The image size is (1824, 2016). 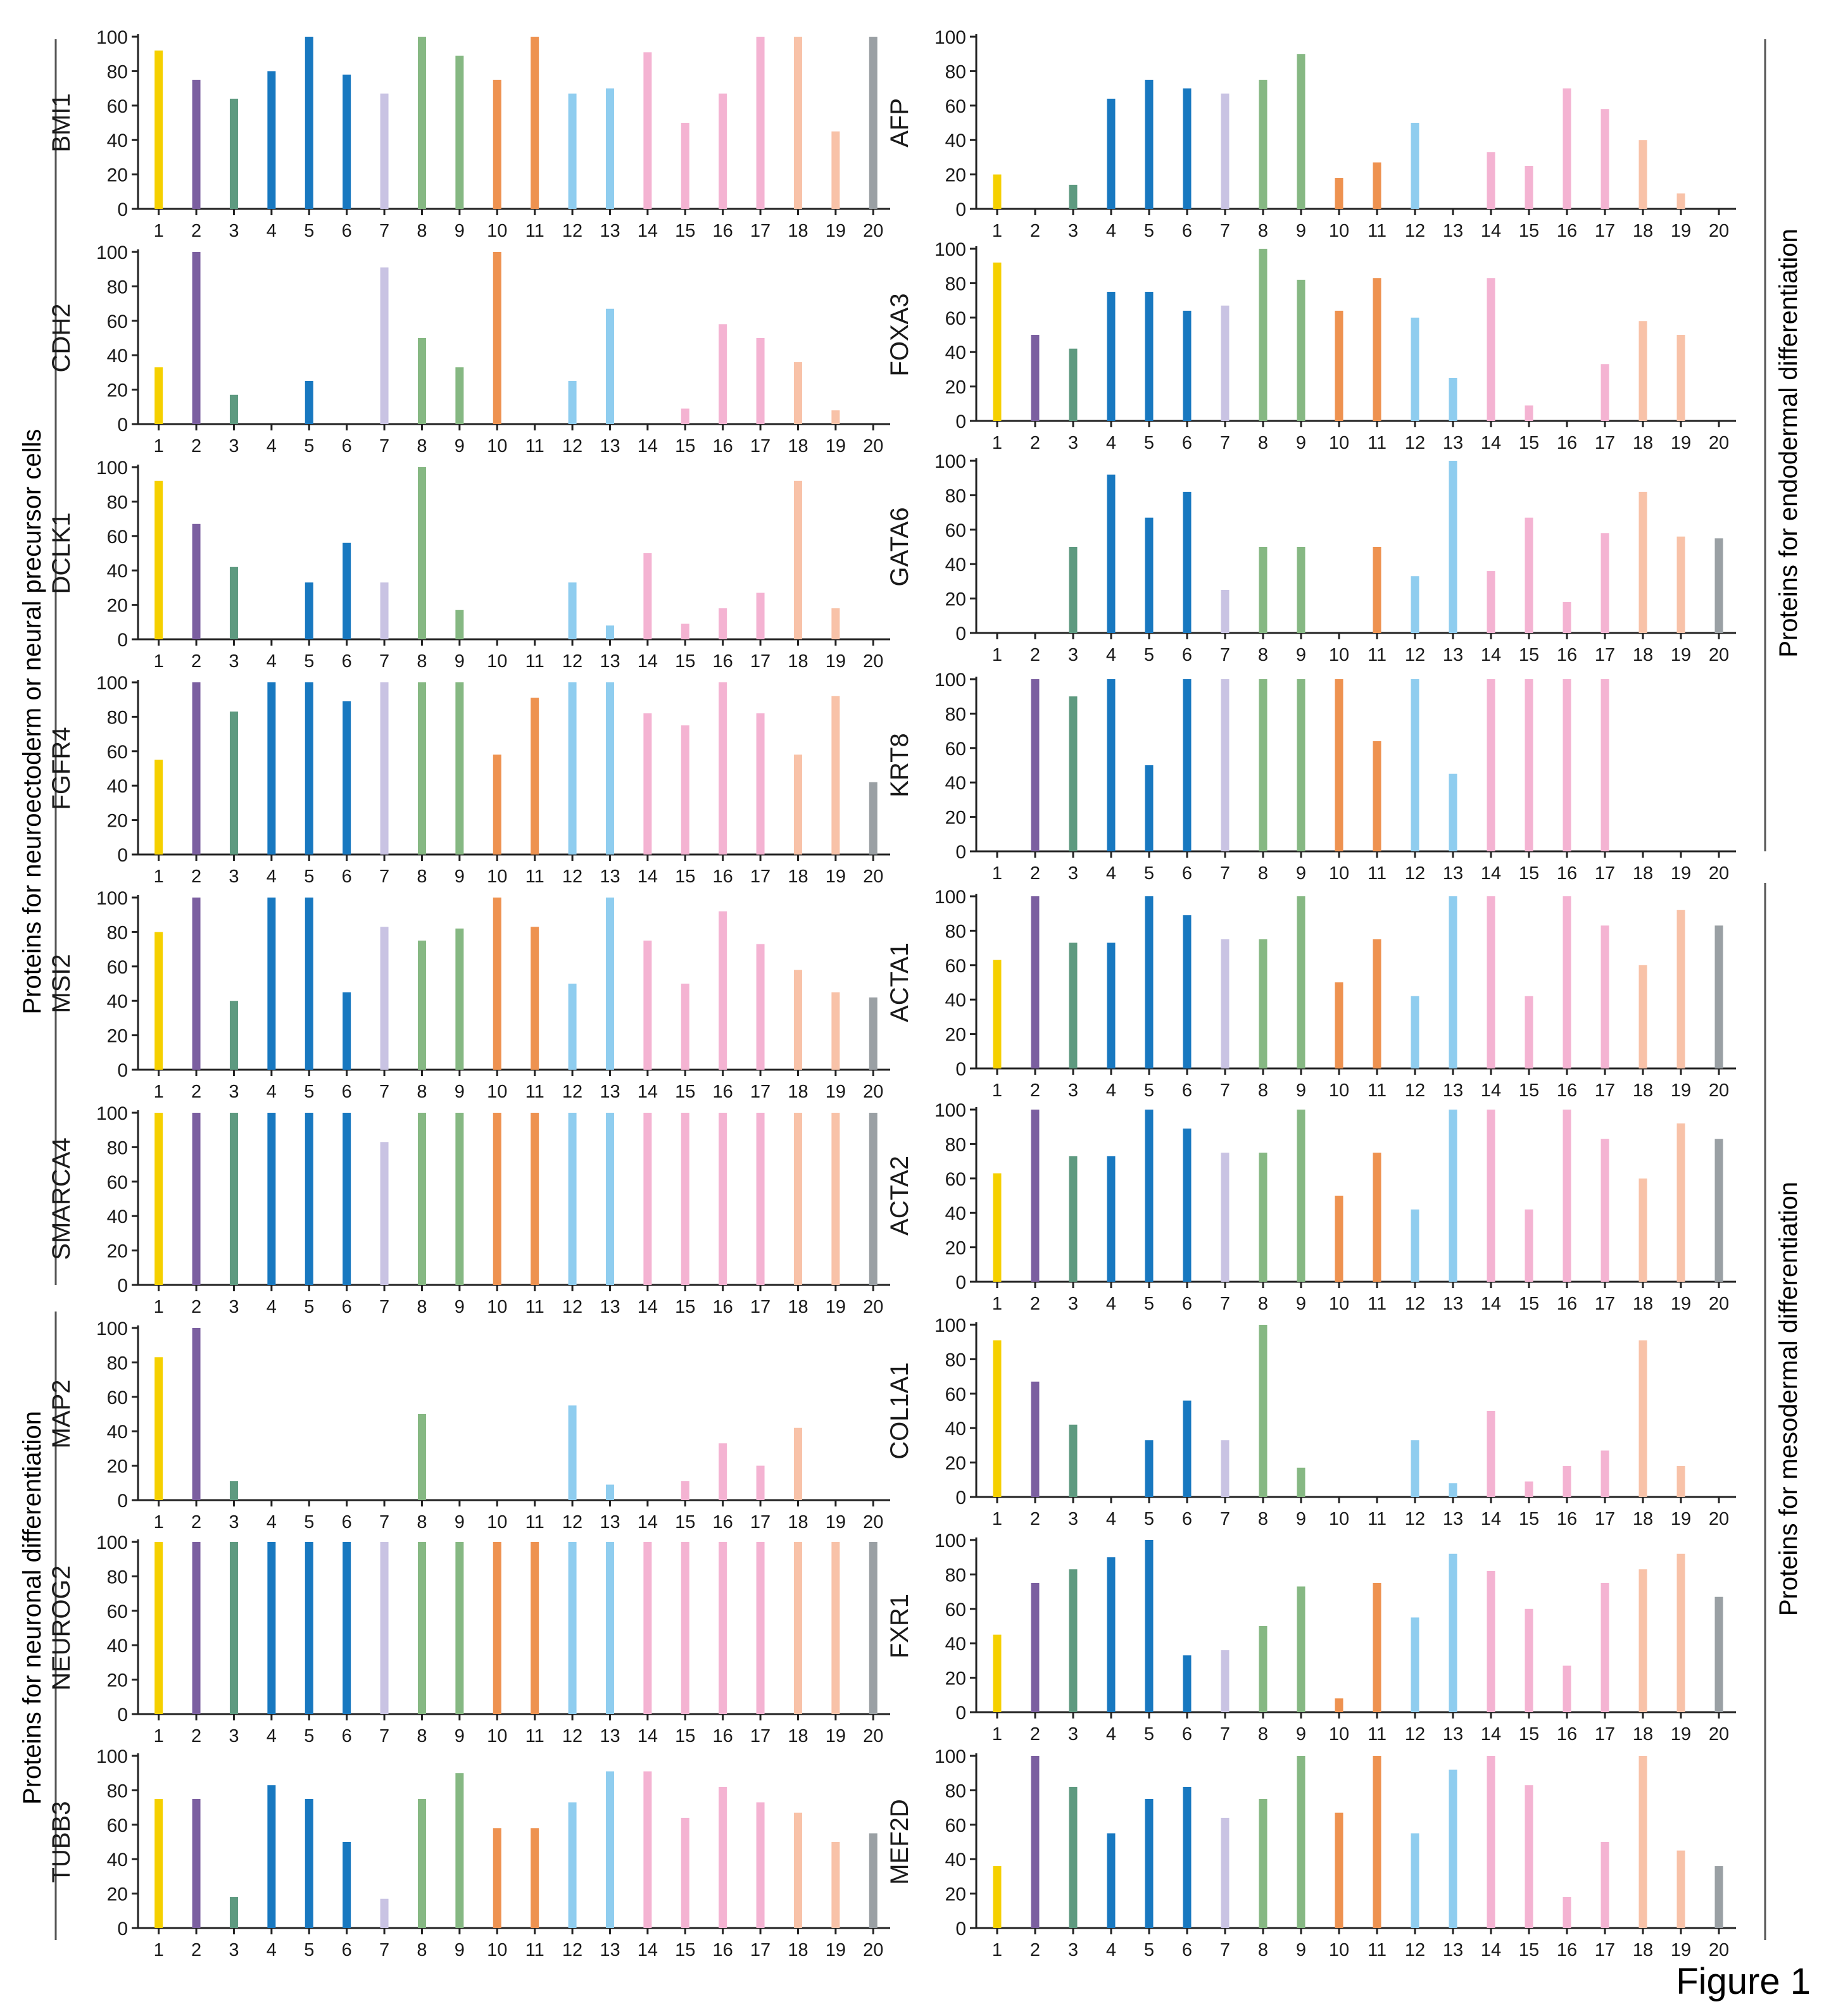 What do you see at coordinates (873, 231) in the screenshot?
I see `x-tick-label: 20` at bounding box center [873, 231].